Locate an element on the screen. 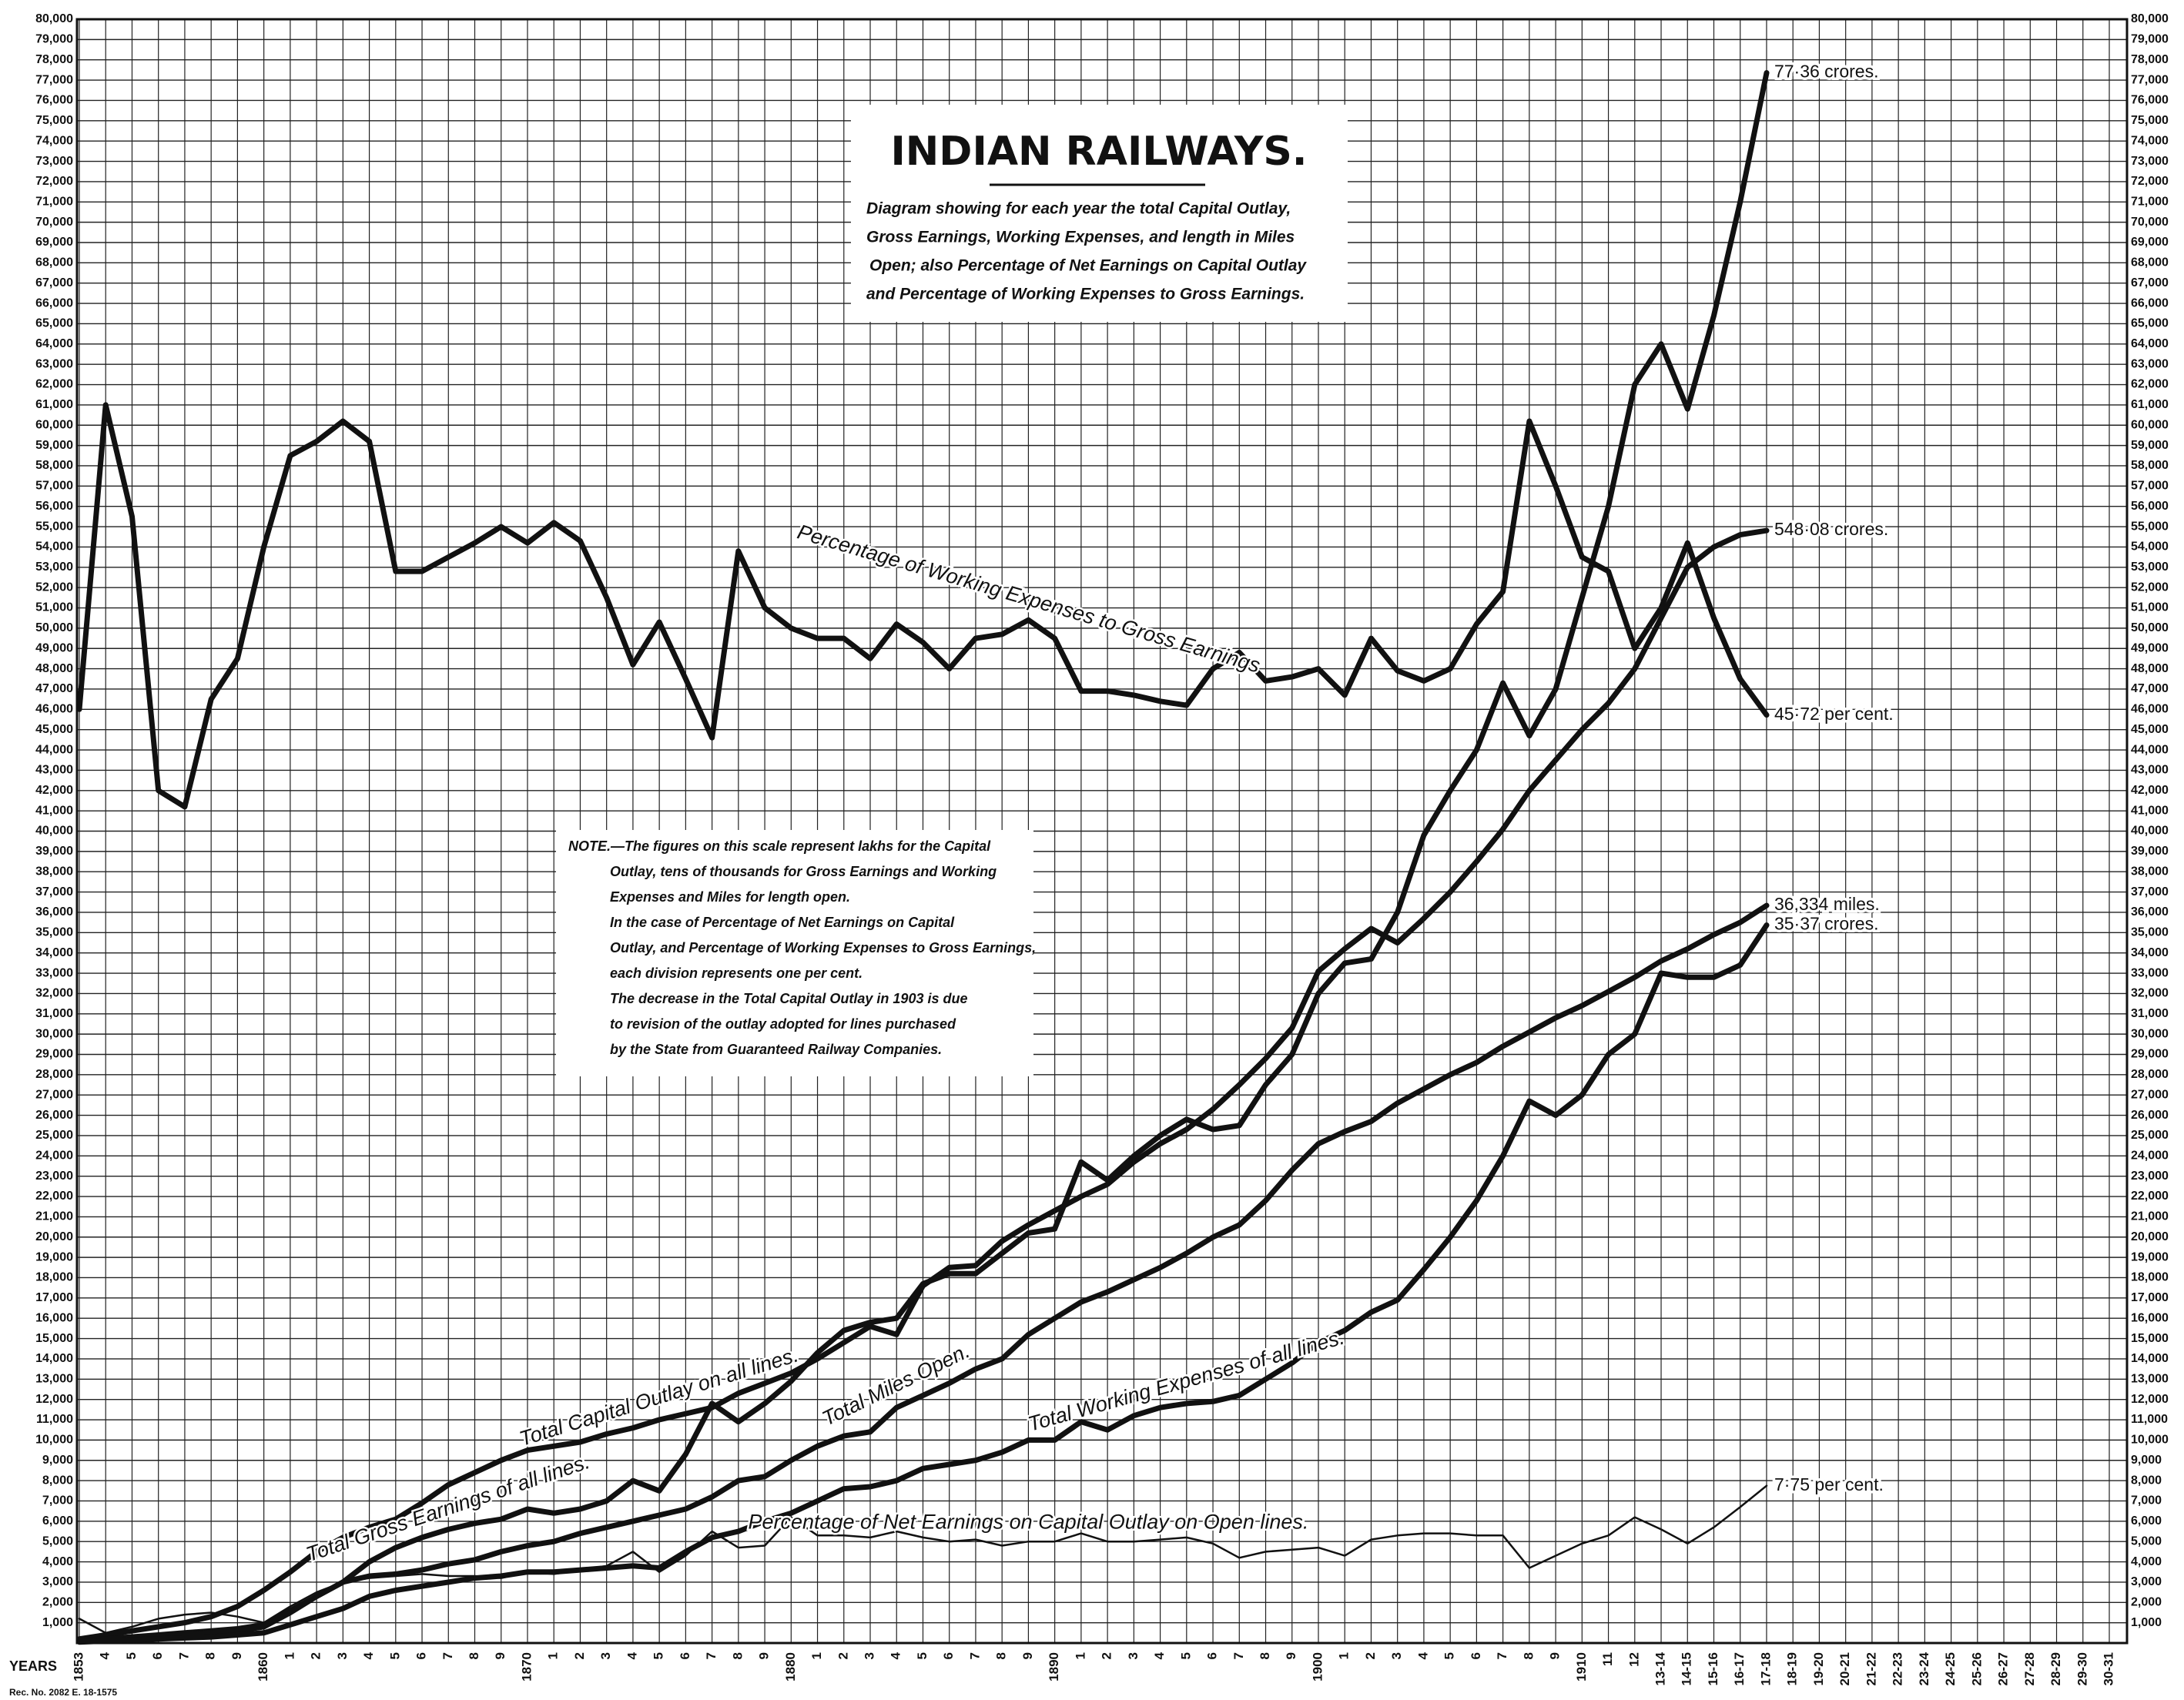  x-tick-label: 1890 is located at coordinates (1054, 1667).